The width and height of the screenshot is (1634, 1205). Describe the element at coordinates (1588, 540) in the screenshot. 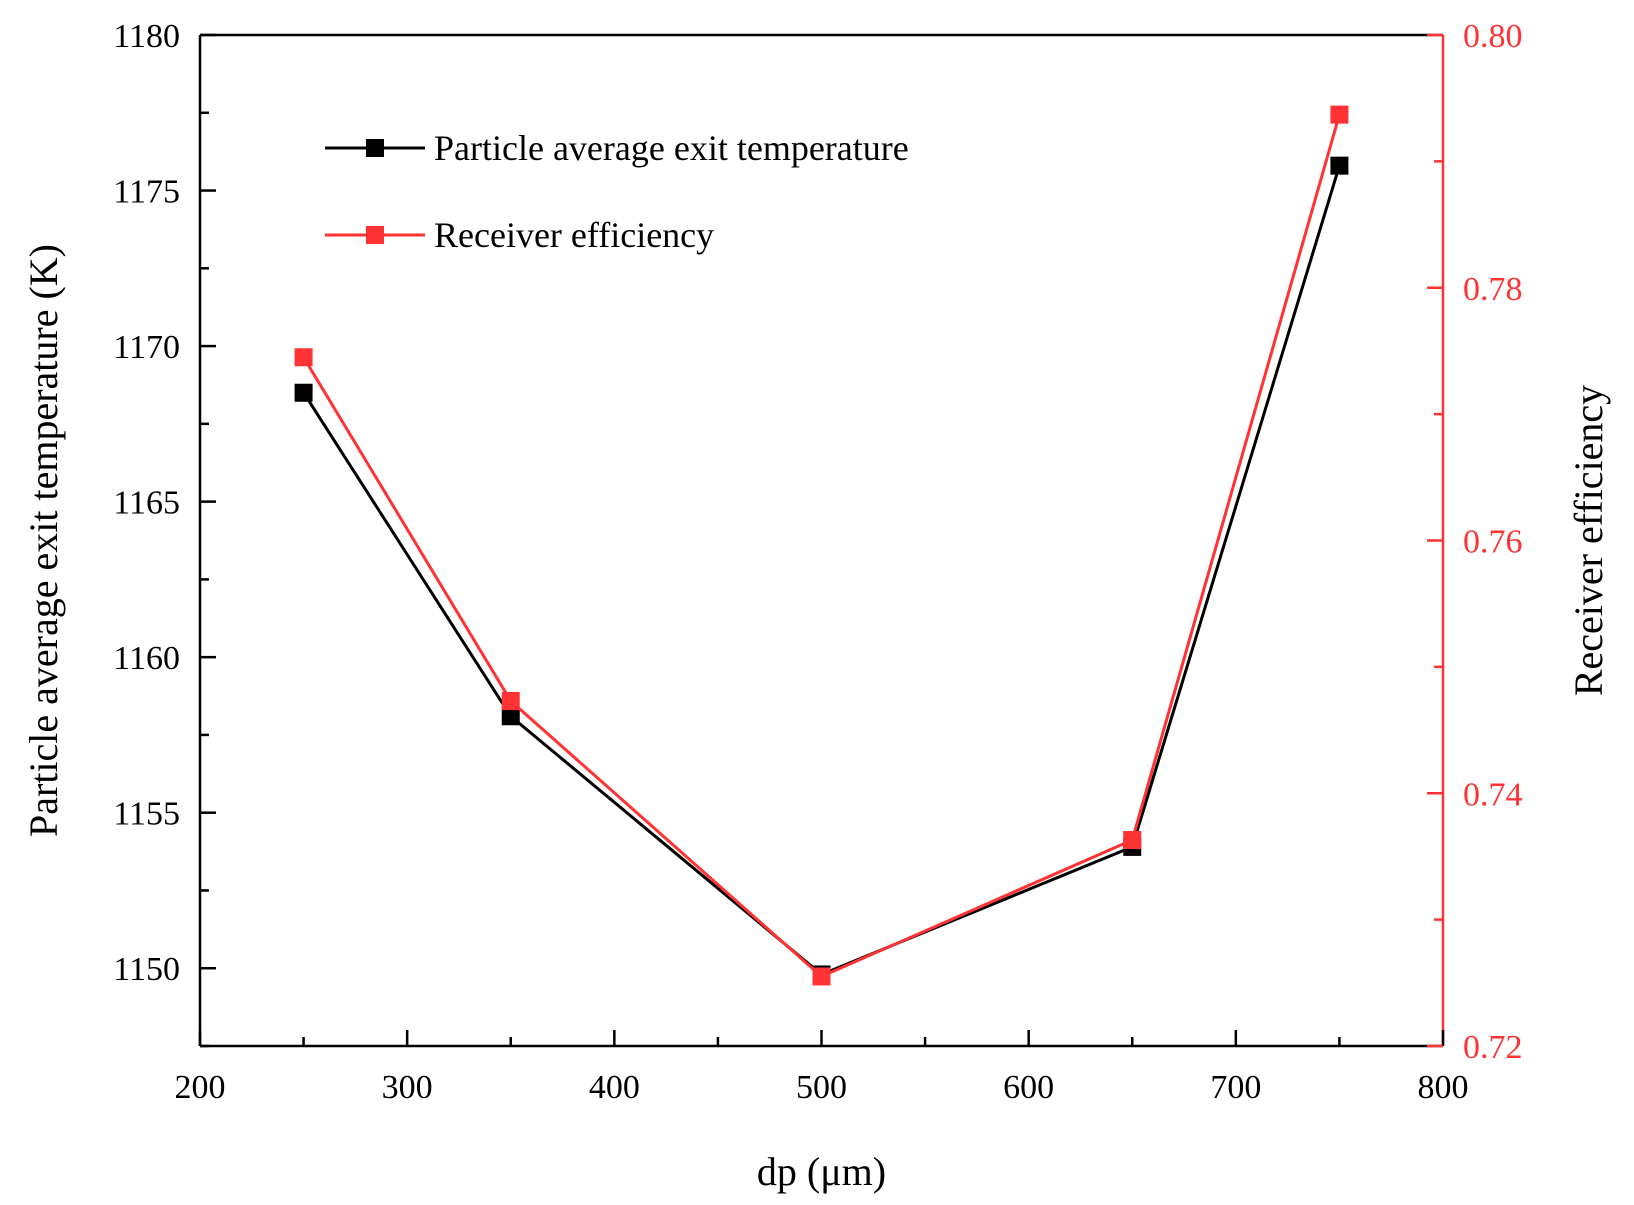

I see `y-axis-right-title: Receiver efficiency` at that location.